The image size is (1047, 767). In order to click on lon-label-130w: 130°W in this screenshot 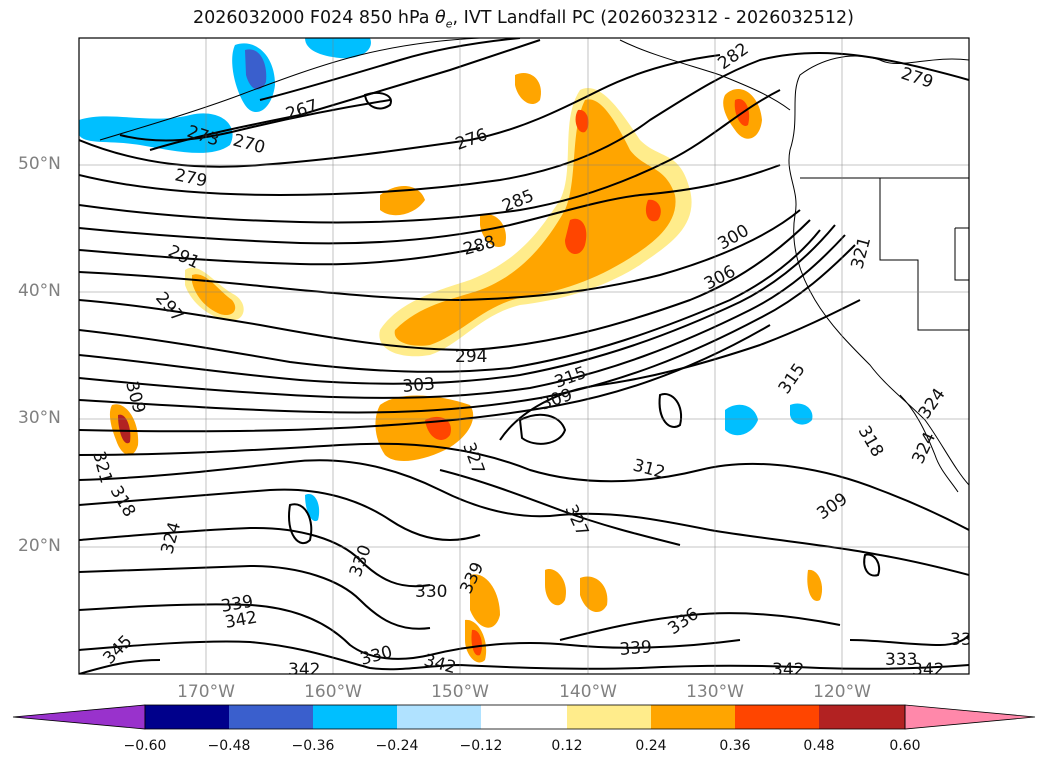, I will do `click(715, 692)`.